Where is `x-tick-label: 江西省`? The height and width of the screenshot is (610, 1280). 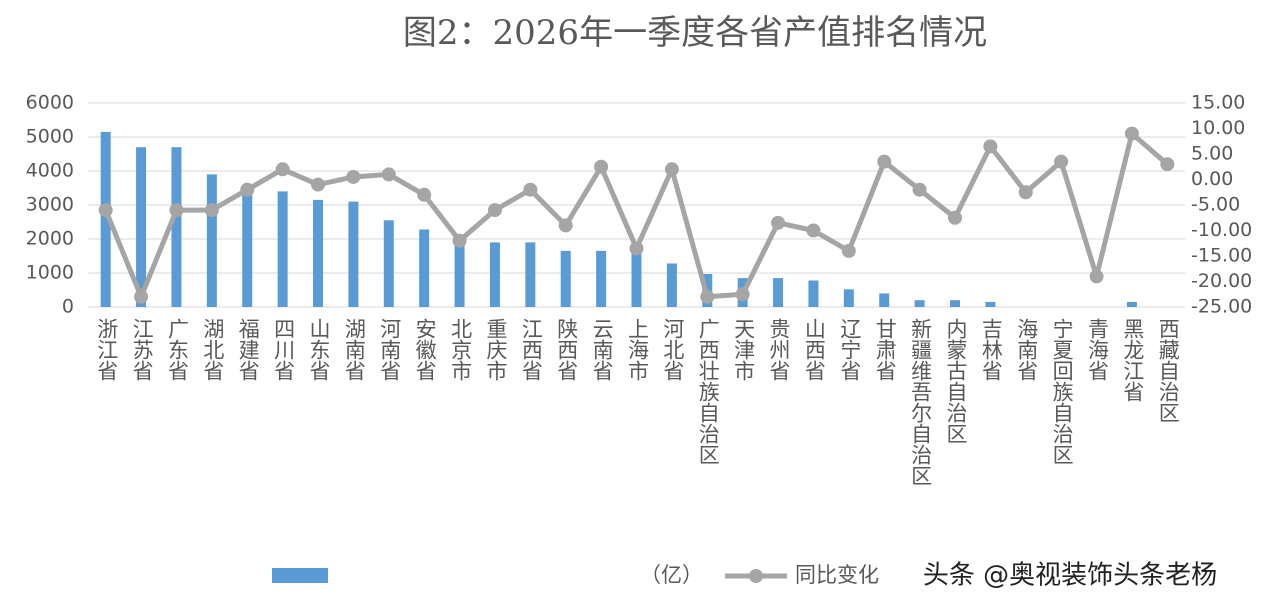 x-tick-label: 江西省 is located at coordinates (531, 349).